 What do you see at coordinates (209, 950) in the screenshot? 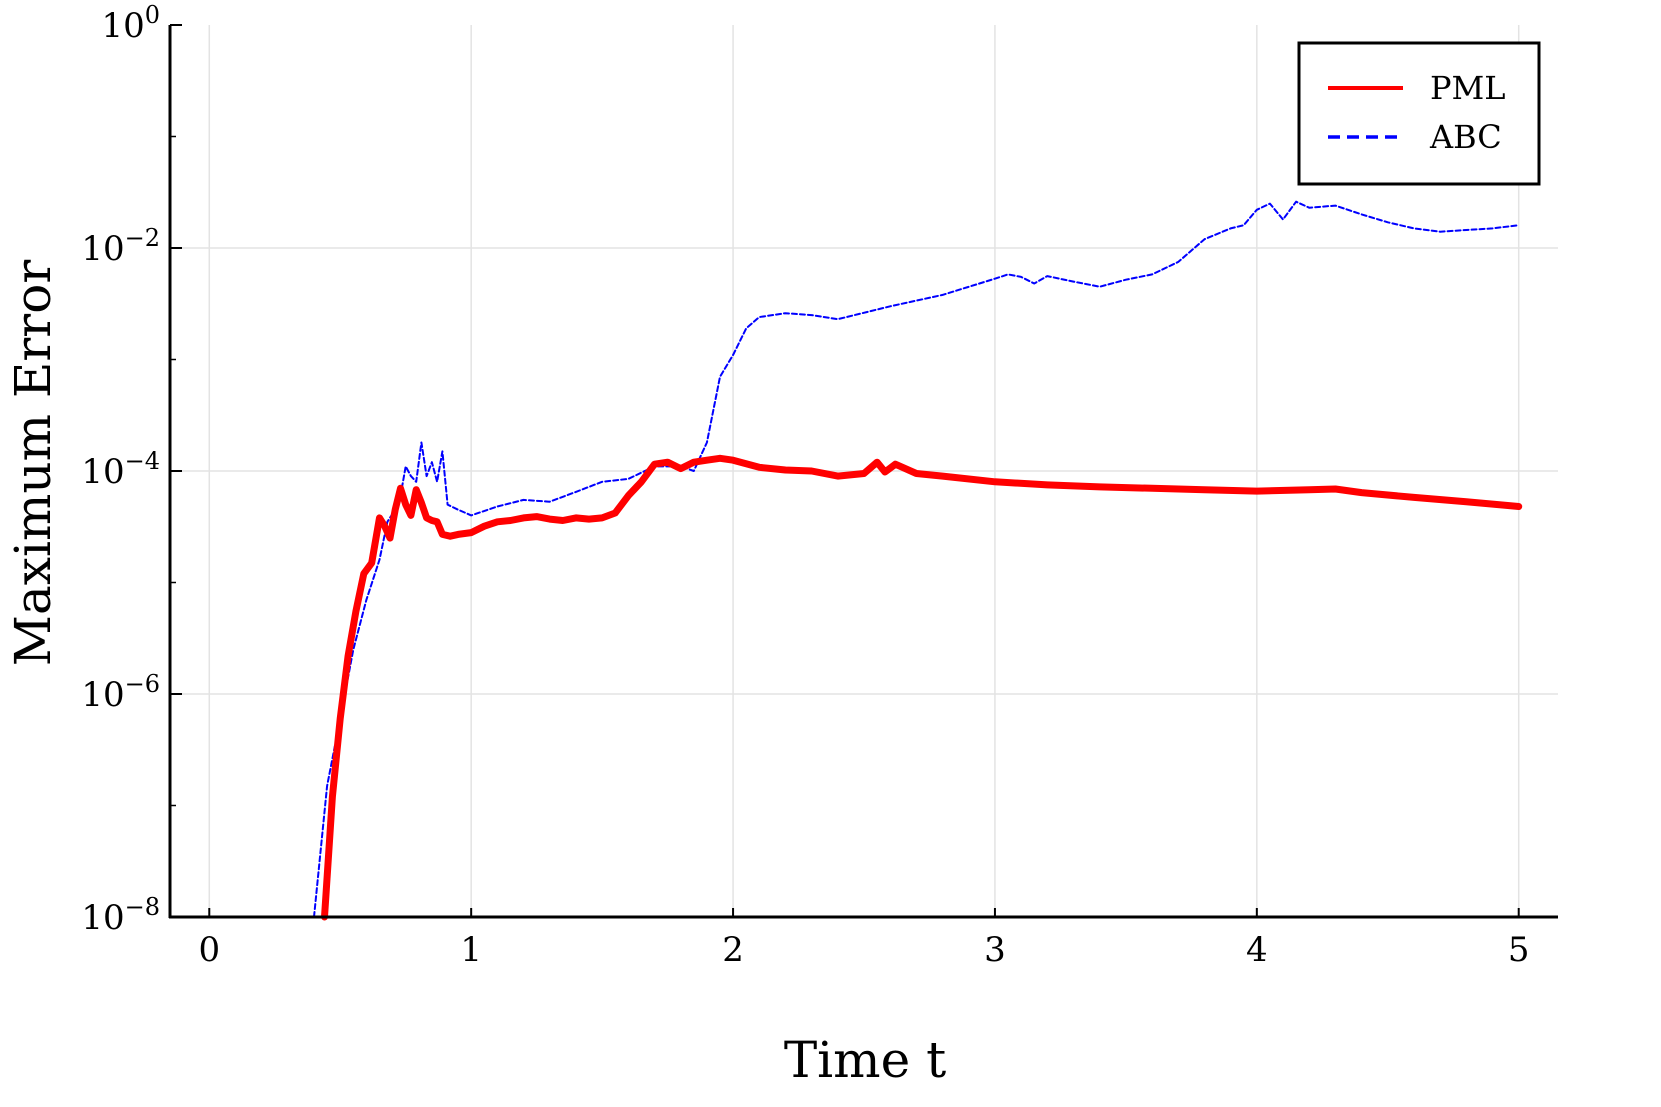
I see `x-tick-label: 0` at bounding box center [209, 950].